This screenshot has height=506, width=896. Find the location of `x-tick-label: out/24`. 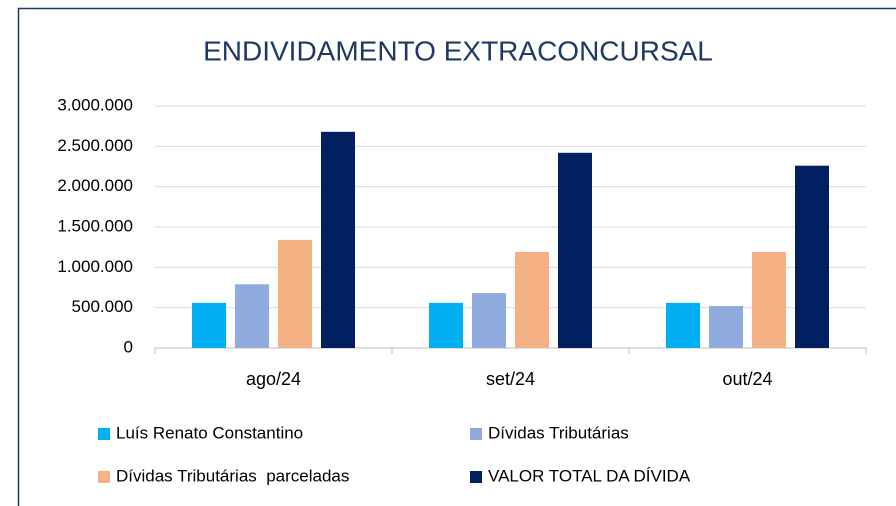

x-tick-label: out/24 is located at coordinates (747, 379).